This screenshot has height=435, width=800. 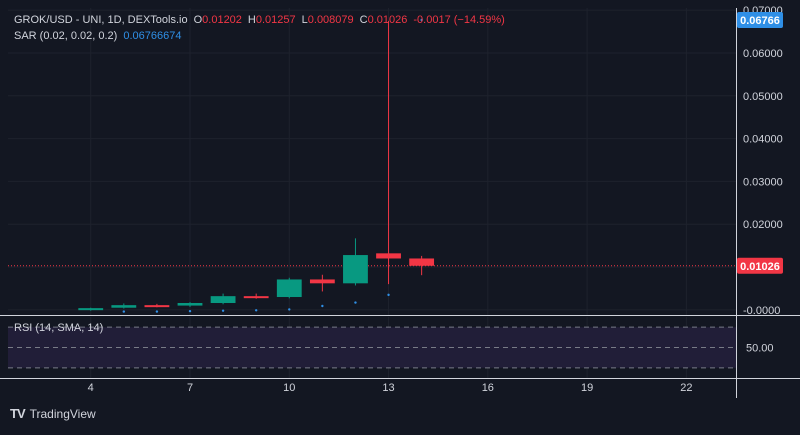 I want to click on last-price-label: 0.01026, so click(x=760, y=267).